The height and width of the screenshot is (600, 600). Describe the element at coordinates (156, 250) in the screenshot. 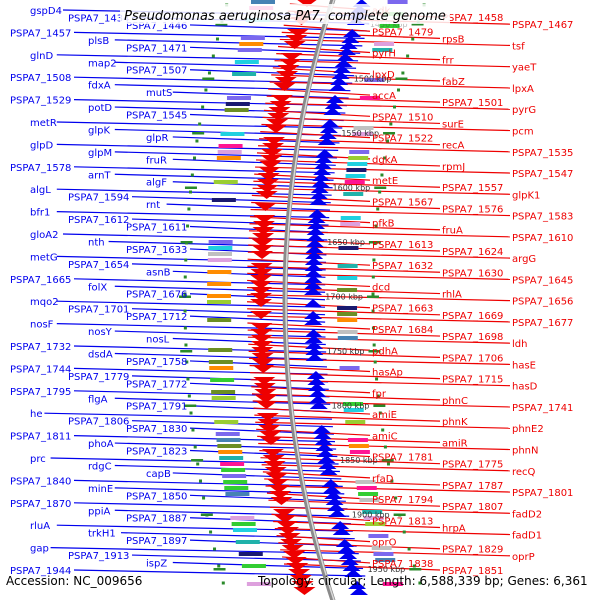

I see `gene-label: PSPA7_1633` at that location.